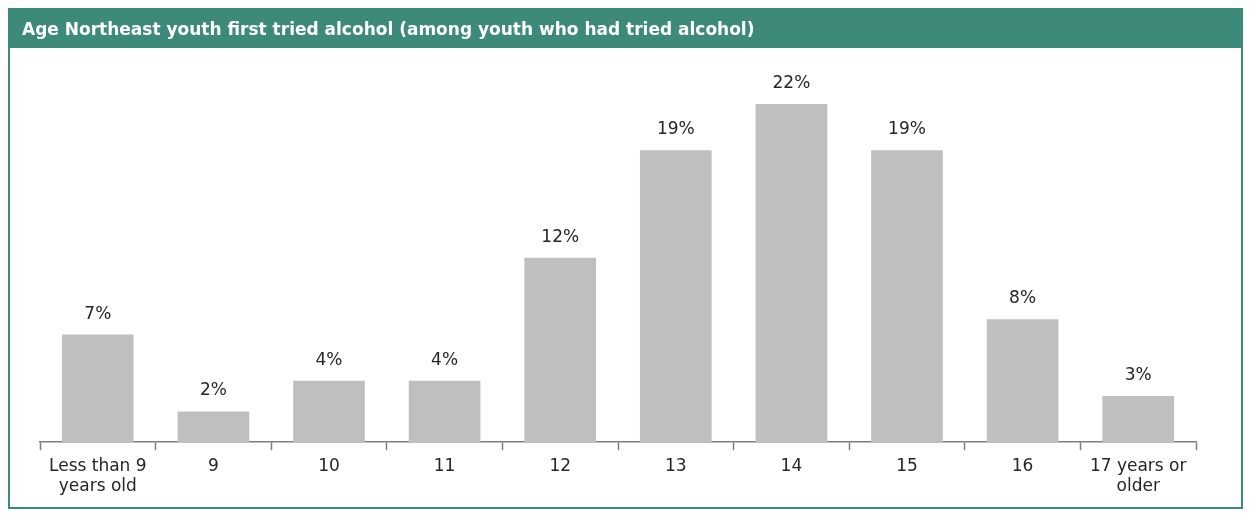 The height and width of the screenshot is (521, 1251). What do you see at coordinates (213, 389) in the screenshot?
I see `data-label: 2%` at bounding box center [213, 389].